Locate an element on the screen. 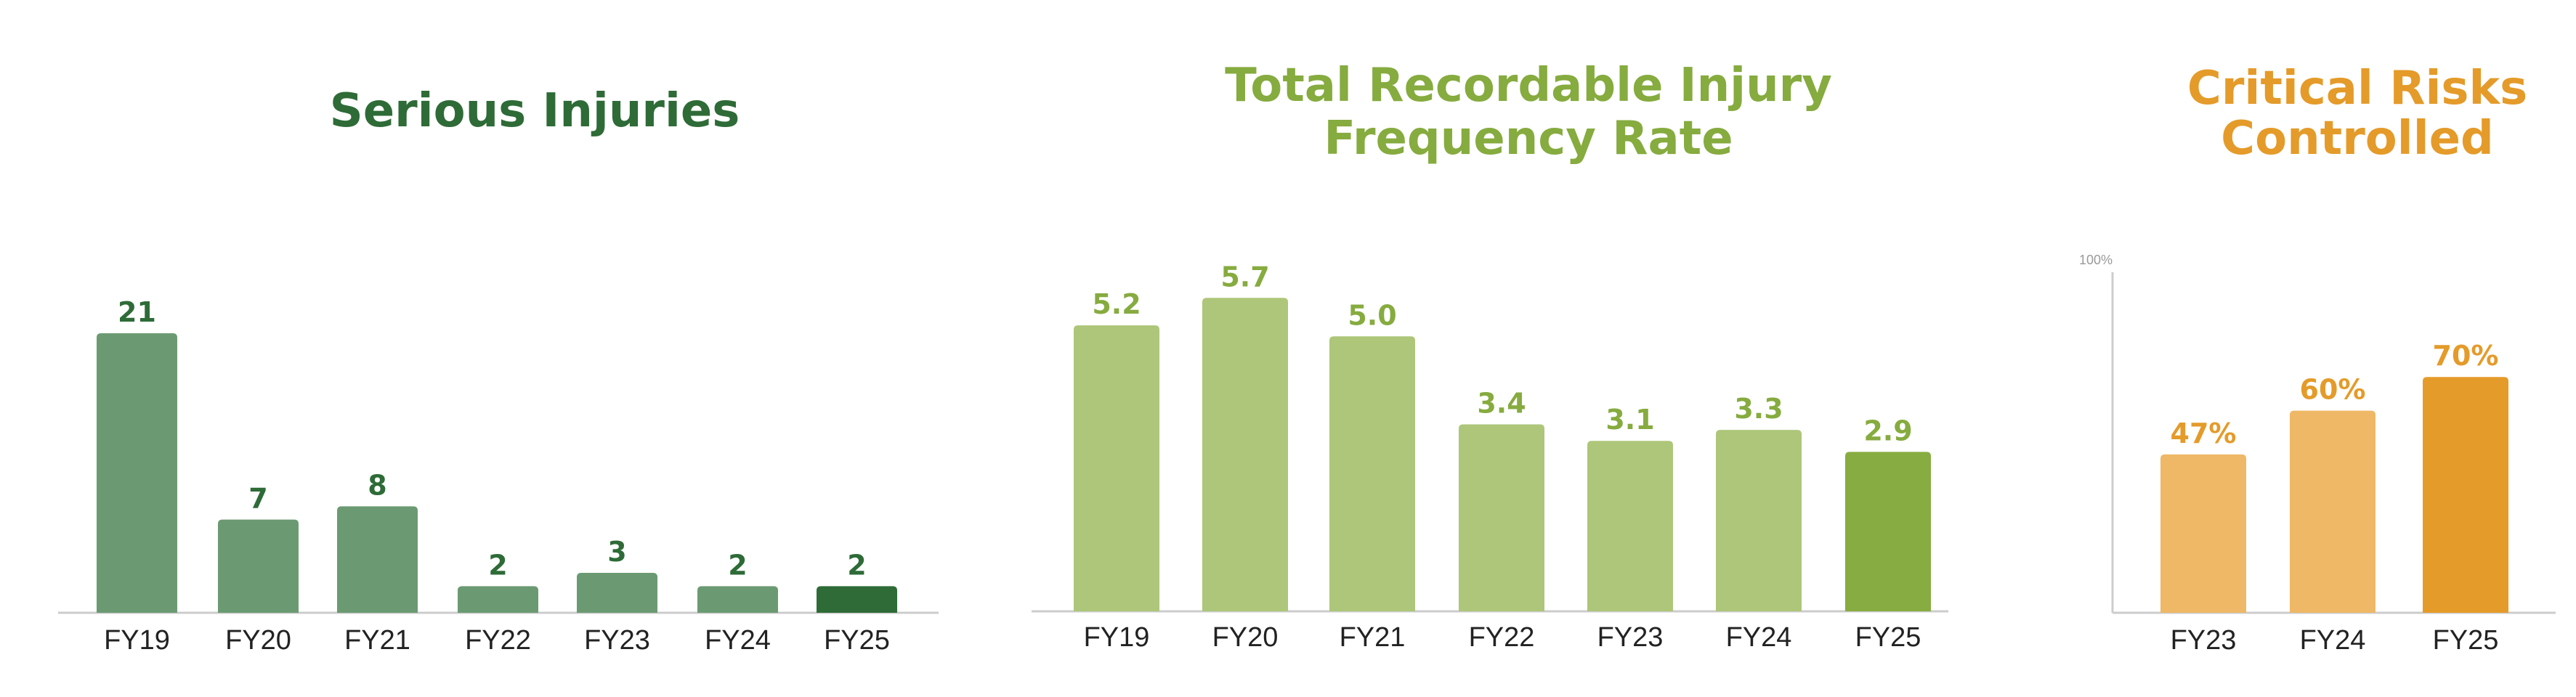  value-label: 60% is located at coordinates (2333, 390).